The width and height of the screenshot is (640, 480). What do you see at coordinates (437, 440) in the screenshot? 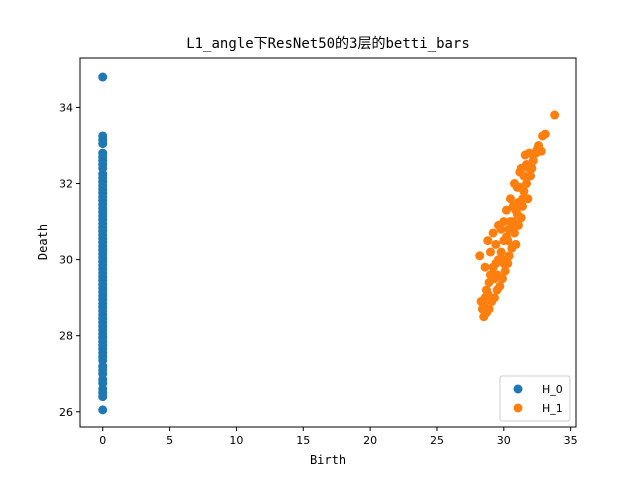
I see `x-tick-label-25: 25` at bounding box center [437, 440].